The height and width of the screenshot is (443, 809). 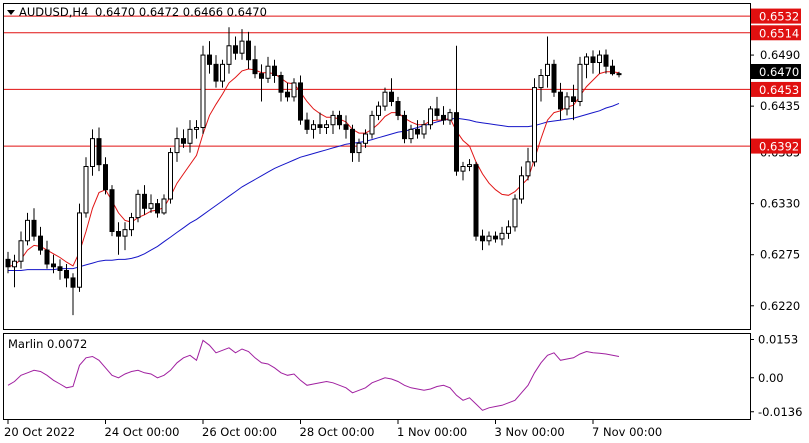 What do you see at coordinates (779, 17) in the screenshot?
I see `level-label: 0.6532` at bounding box center [779, 17].